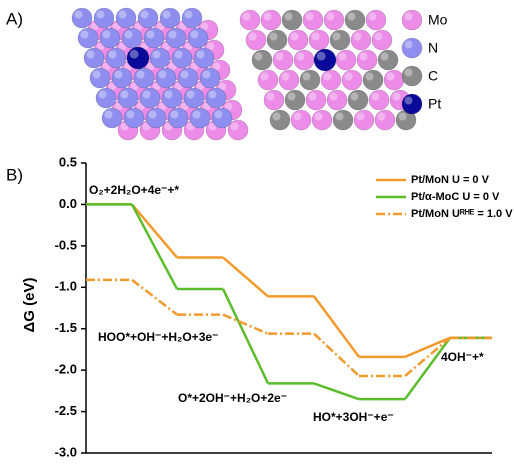  I want to click on legend-label: Pt/α-MoC U = 0 V, so click(455, 197).